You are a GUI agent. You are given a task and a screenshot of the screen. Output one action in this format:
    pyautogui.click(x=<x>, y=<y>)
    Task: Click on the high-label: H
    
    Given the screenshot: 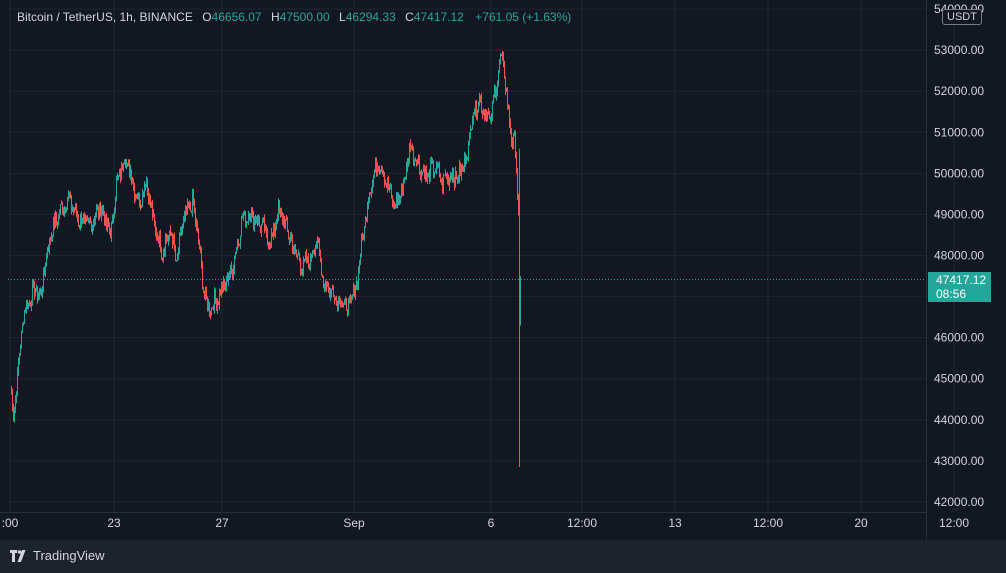 What is the action you would take?
    pyautogui.click(x=275, y=17)
    